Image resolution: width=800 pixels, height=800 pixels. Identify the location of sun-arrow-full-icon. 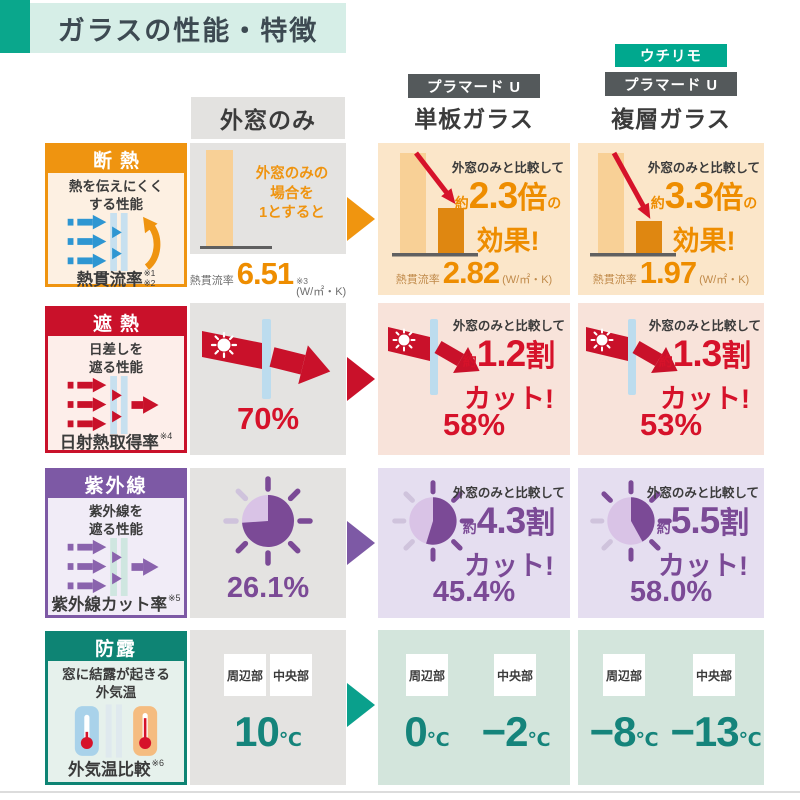
(266, 359).